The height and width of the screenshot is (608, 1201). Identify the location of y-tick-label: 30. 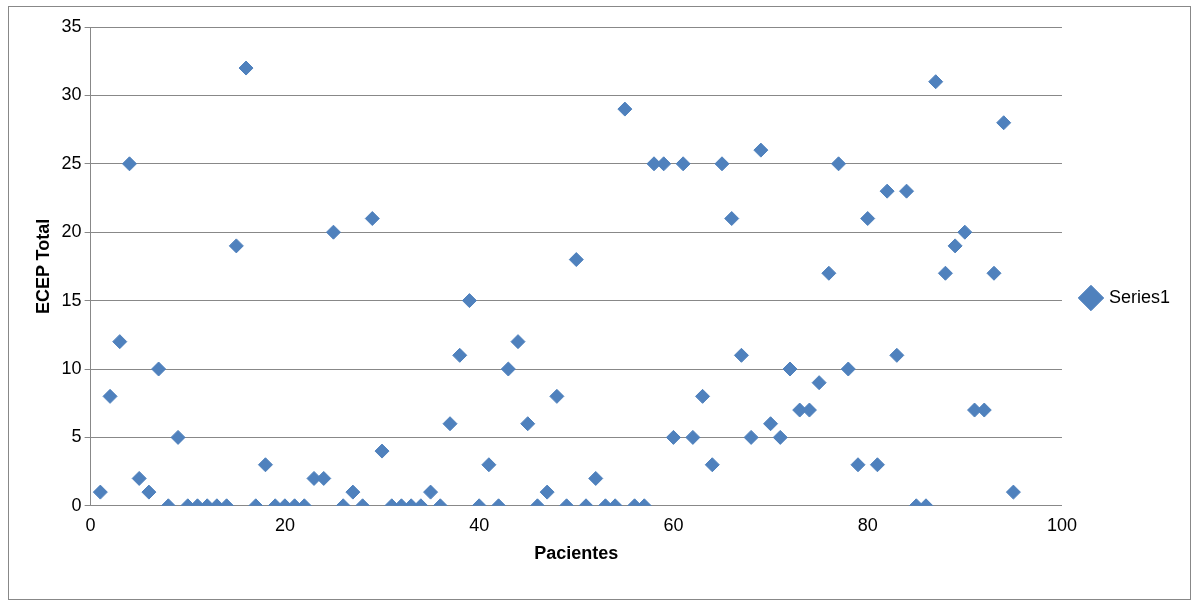
(71, 94).